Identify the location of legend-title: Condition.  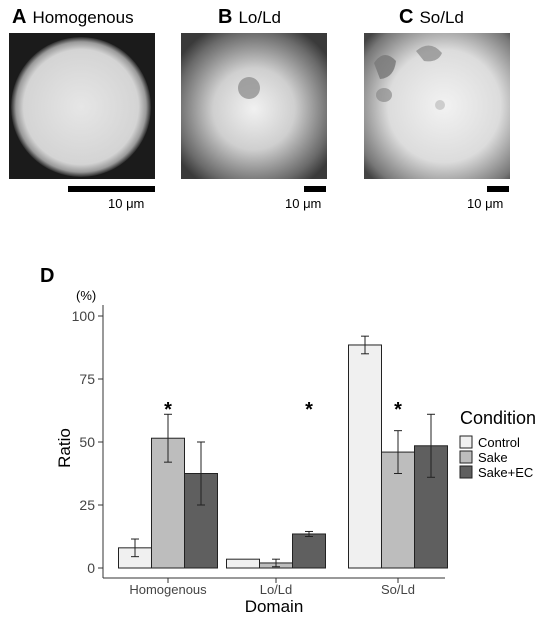
(498, 418).